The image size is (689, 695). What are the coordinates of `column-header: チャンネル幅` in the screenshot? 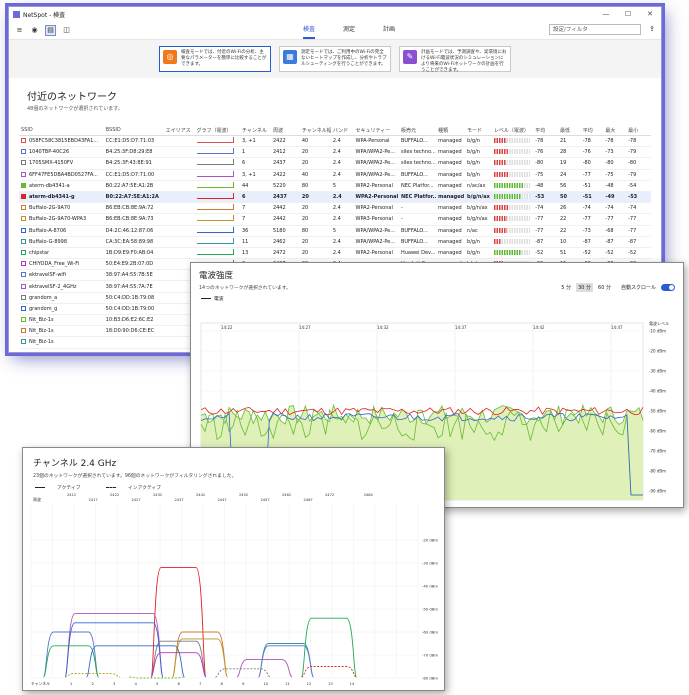 It's located at (315, 130).